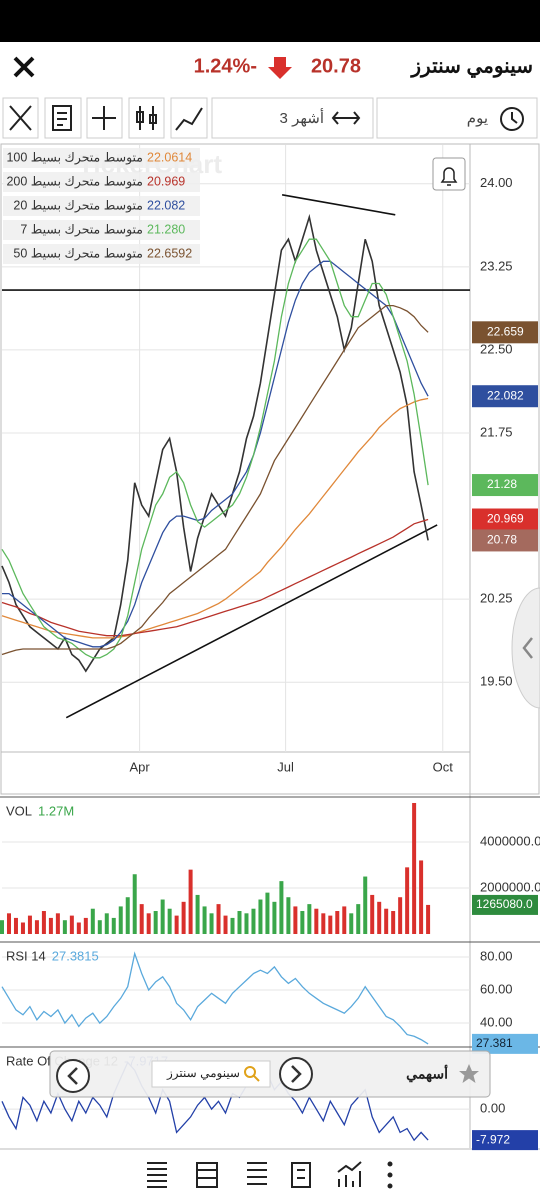 The image size is (540, 1200). What do you see at coordinates (496, 265) in the screenshot?
I see `y-tick-label: 23.25` at bounding box center [496, 265].